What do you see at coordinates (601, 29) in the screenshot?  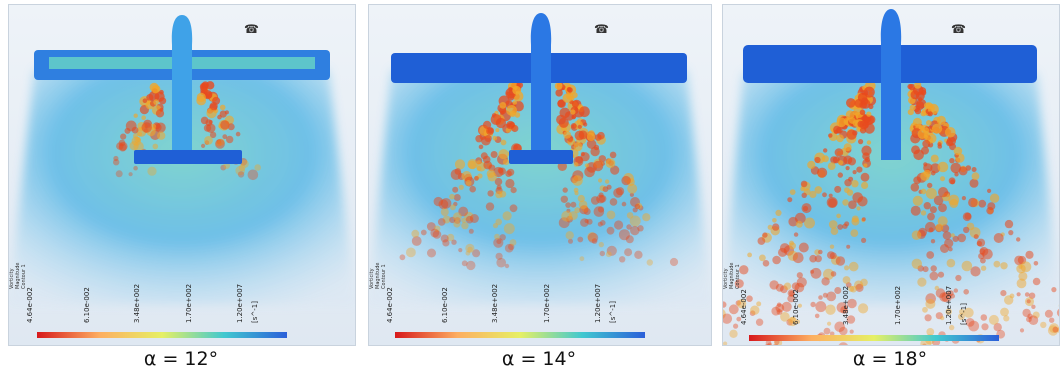 I see `scale-annotation: ☎` at bounding box center [601, 29].